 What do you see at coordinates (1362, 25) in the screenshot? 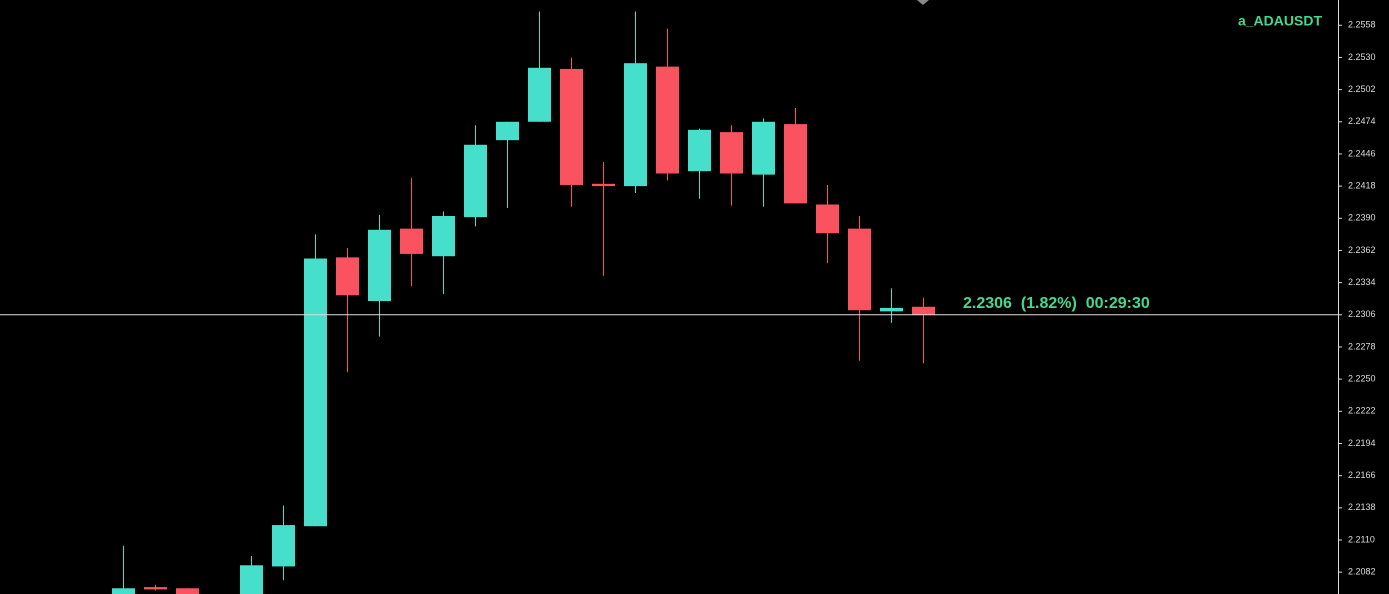
I see `y-tick-label: 2.2558` at bounding box center [1362, 25].